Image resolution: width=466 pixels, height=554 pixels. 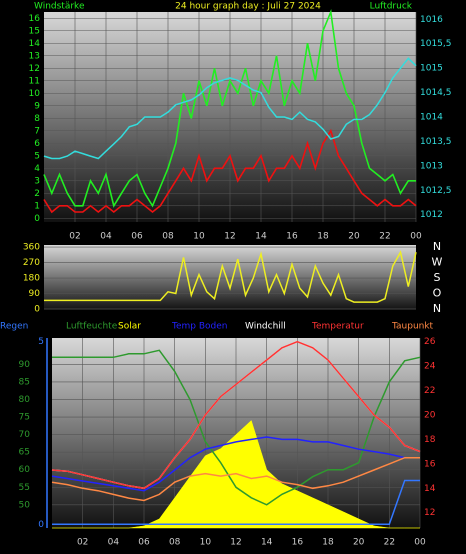 What do you see at coordinates (24, 382) in the screenshot?
I see `y-tick-label: 85` at bounding box center [24, 382].